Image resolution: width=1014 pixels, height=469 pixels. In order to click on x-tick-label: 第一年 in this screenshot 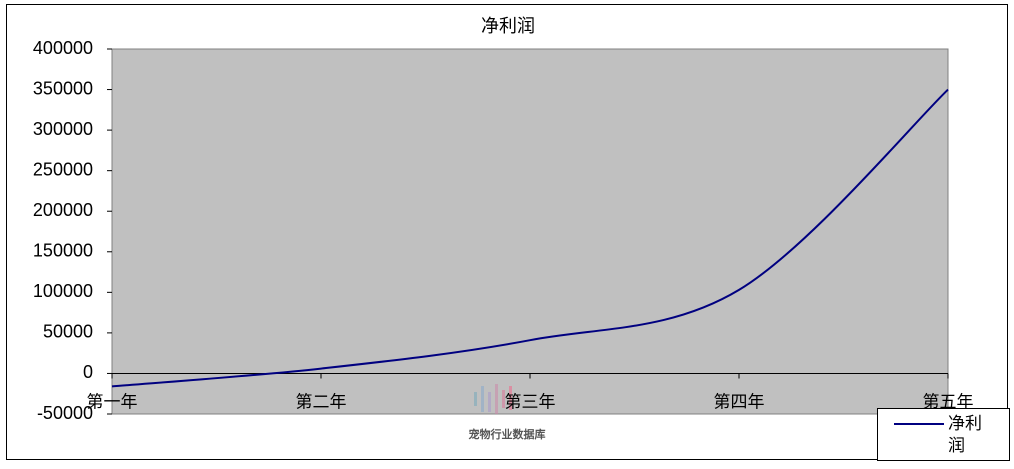, I will do `click(112, 402)`.